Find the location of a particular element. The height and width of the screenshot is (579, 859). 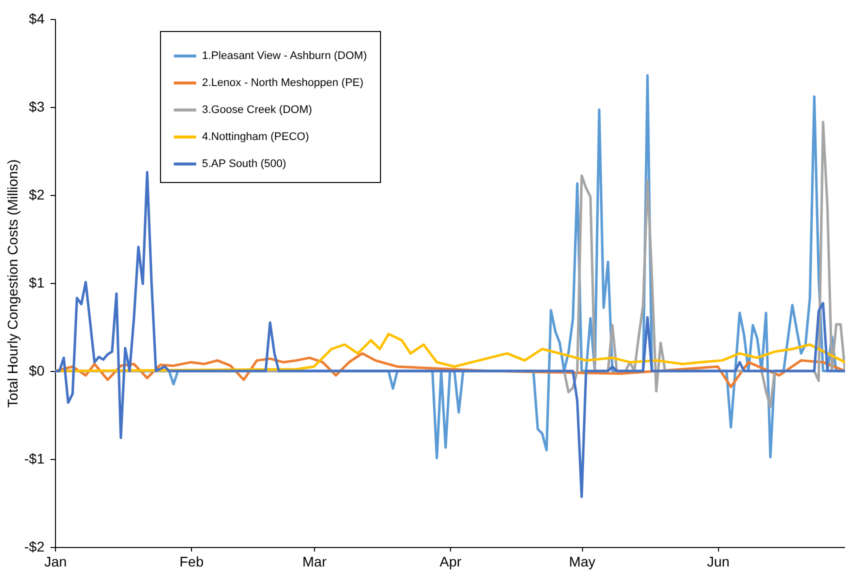

legend-label: 3.Goose Creek (DOM) is located at coordinates (257, 110).